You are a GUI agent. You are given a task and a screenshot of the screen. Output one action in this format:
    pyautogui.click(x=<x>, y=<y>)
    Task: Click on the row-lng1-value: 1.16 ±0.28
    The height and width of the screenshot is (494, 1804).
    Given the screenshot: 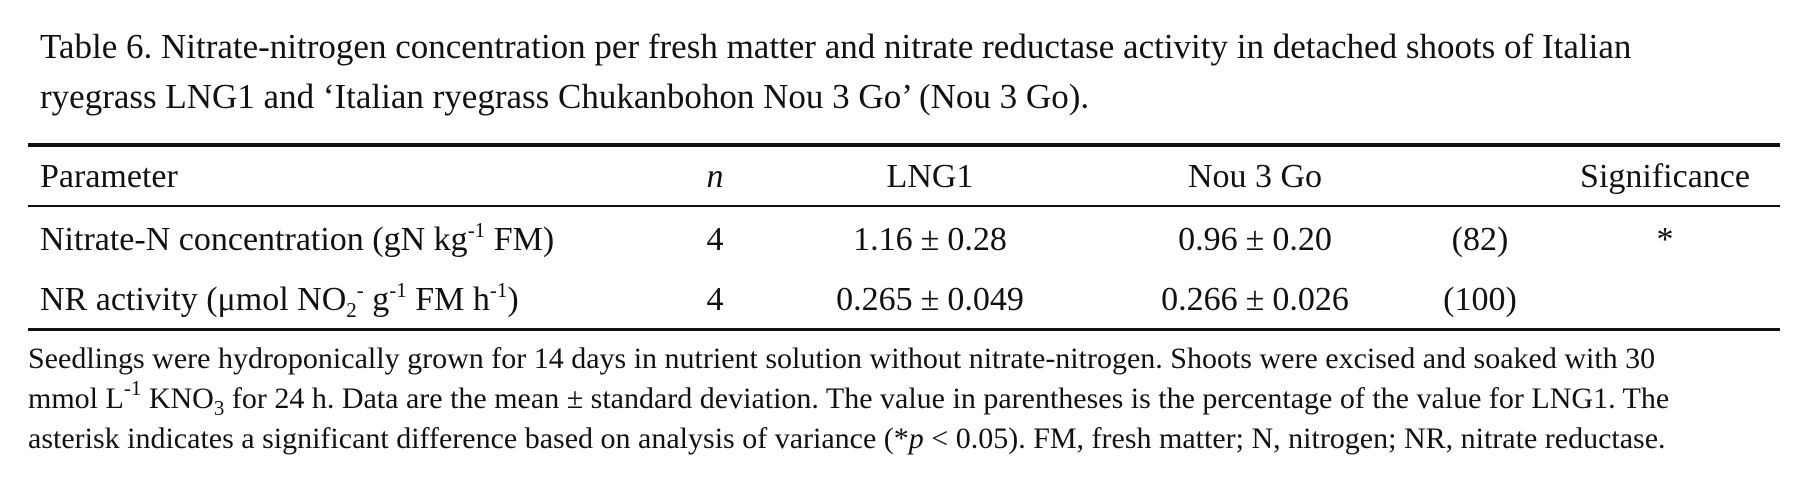 What is the action you would take?
    pyautogui.click(x=930, y=239)
    